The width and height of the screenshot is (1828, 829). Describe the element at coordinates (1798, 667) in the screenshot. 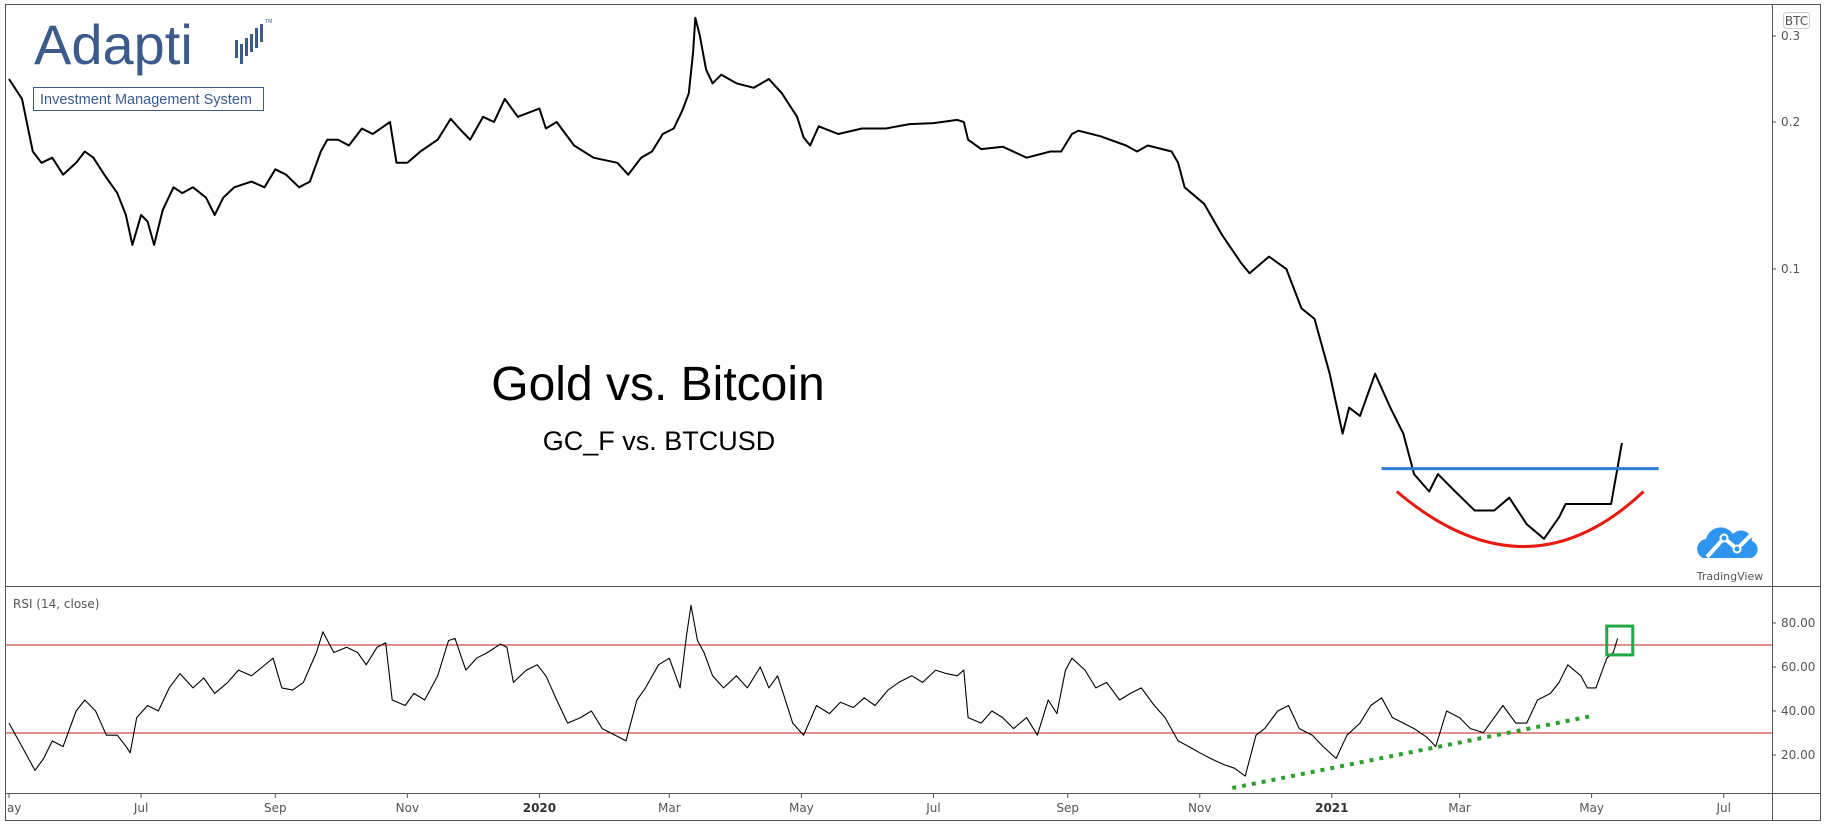

I see `rsi-axis-label: 60.00` at that location.